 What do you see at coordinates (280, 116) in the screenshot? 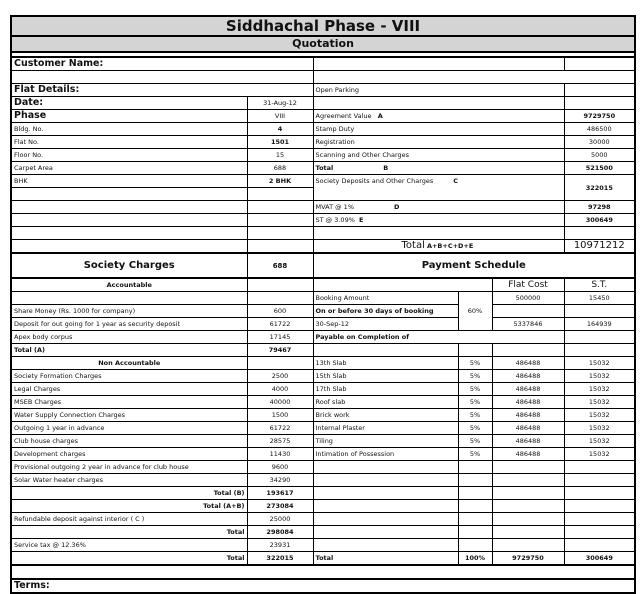
I see `phase-value: VIII` at bounding box center [280, 116].